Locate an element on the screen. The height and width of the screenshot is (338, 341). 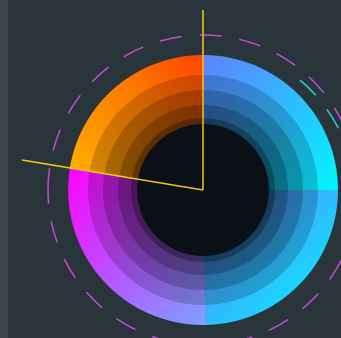
selector-line-diagonal is located at coordinates (112, 175).